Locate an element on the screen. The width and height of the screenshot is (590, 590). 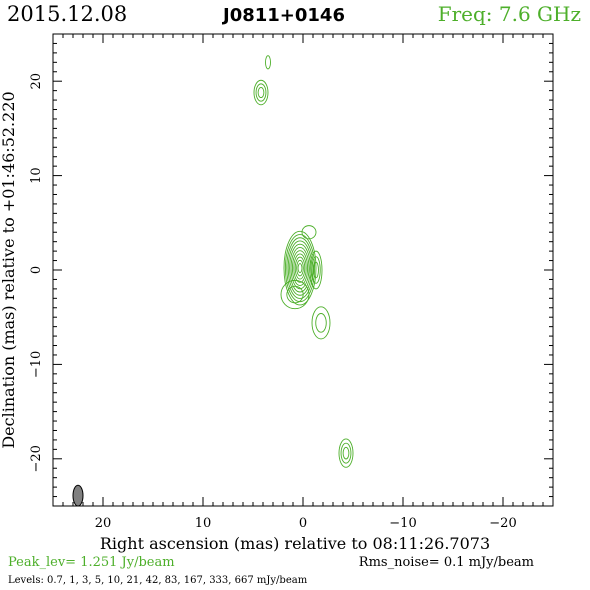
x-tick-label: 20 is located at coordinates (103, 523).